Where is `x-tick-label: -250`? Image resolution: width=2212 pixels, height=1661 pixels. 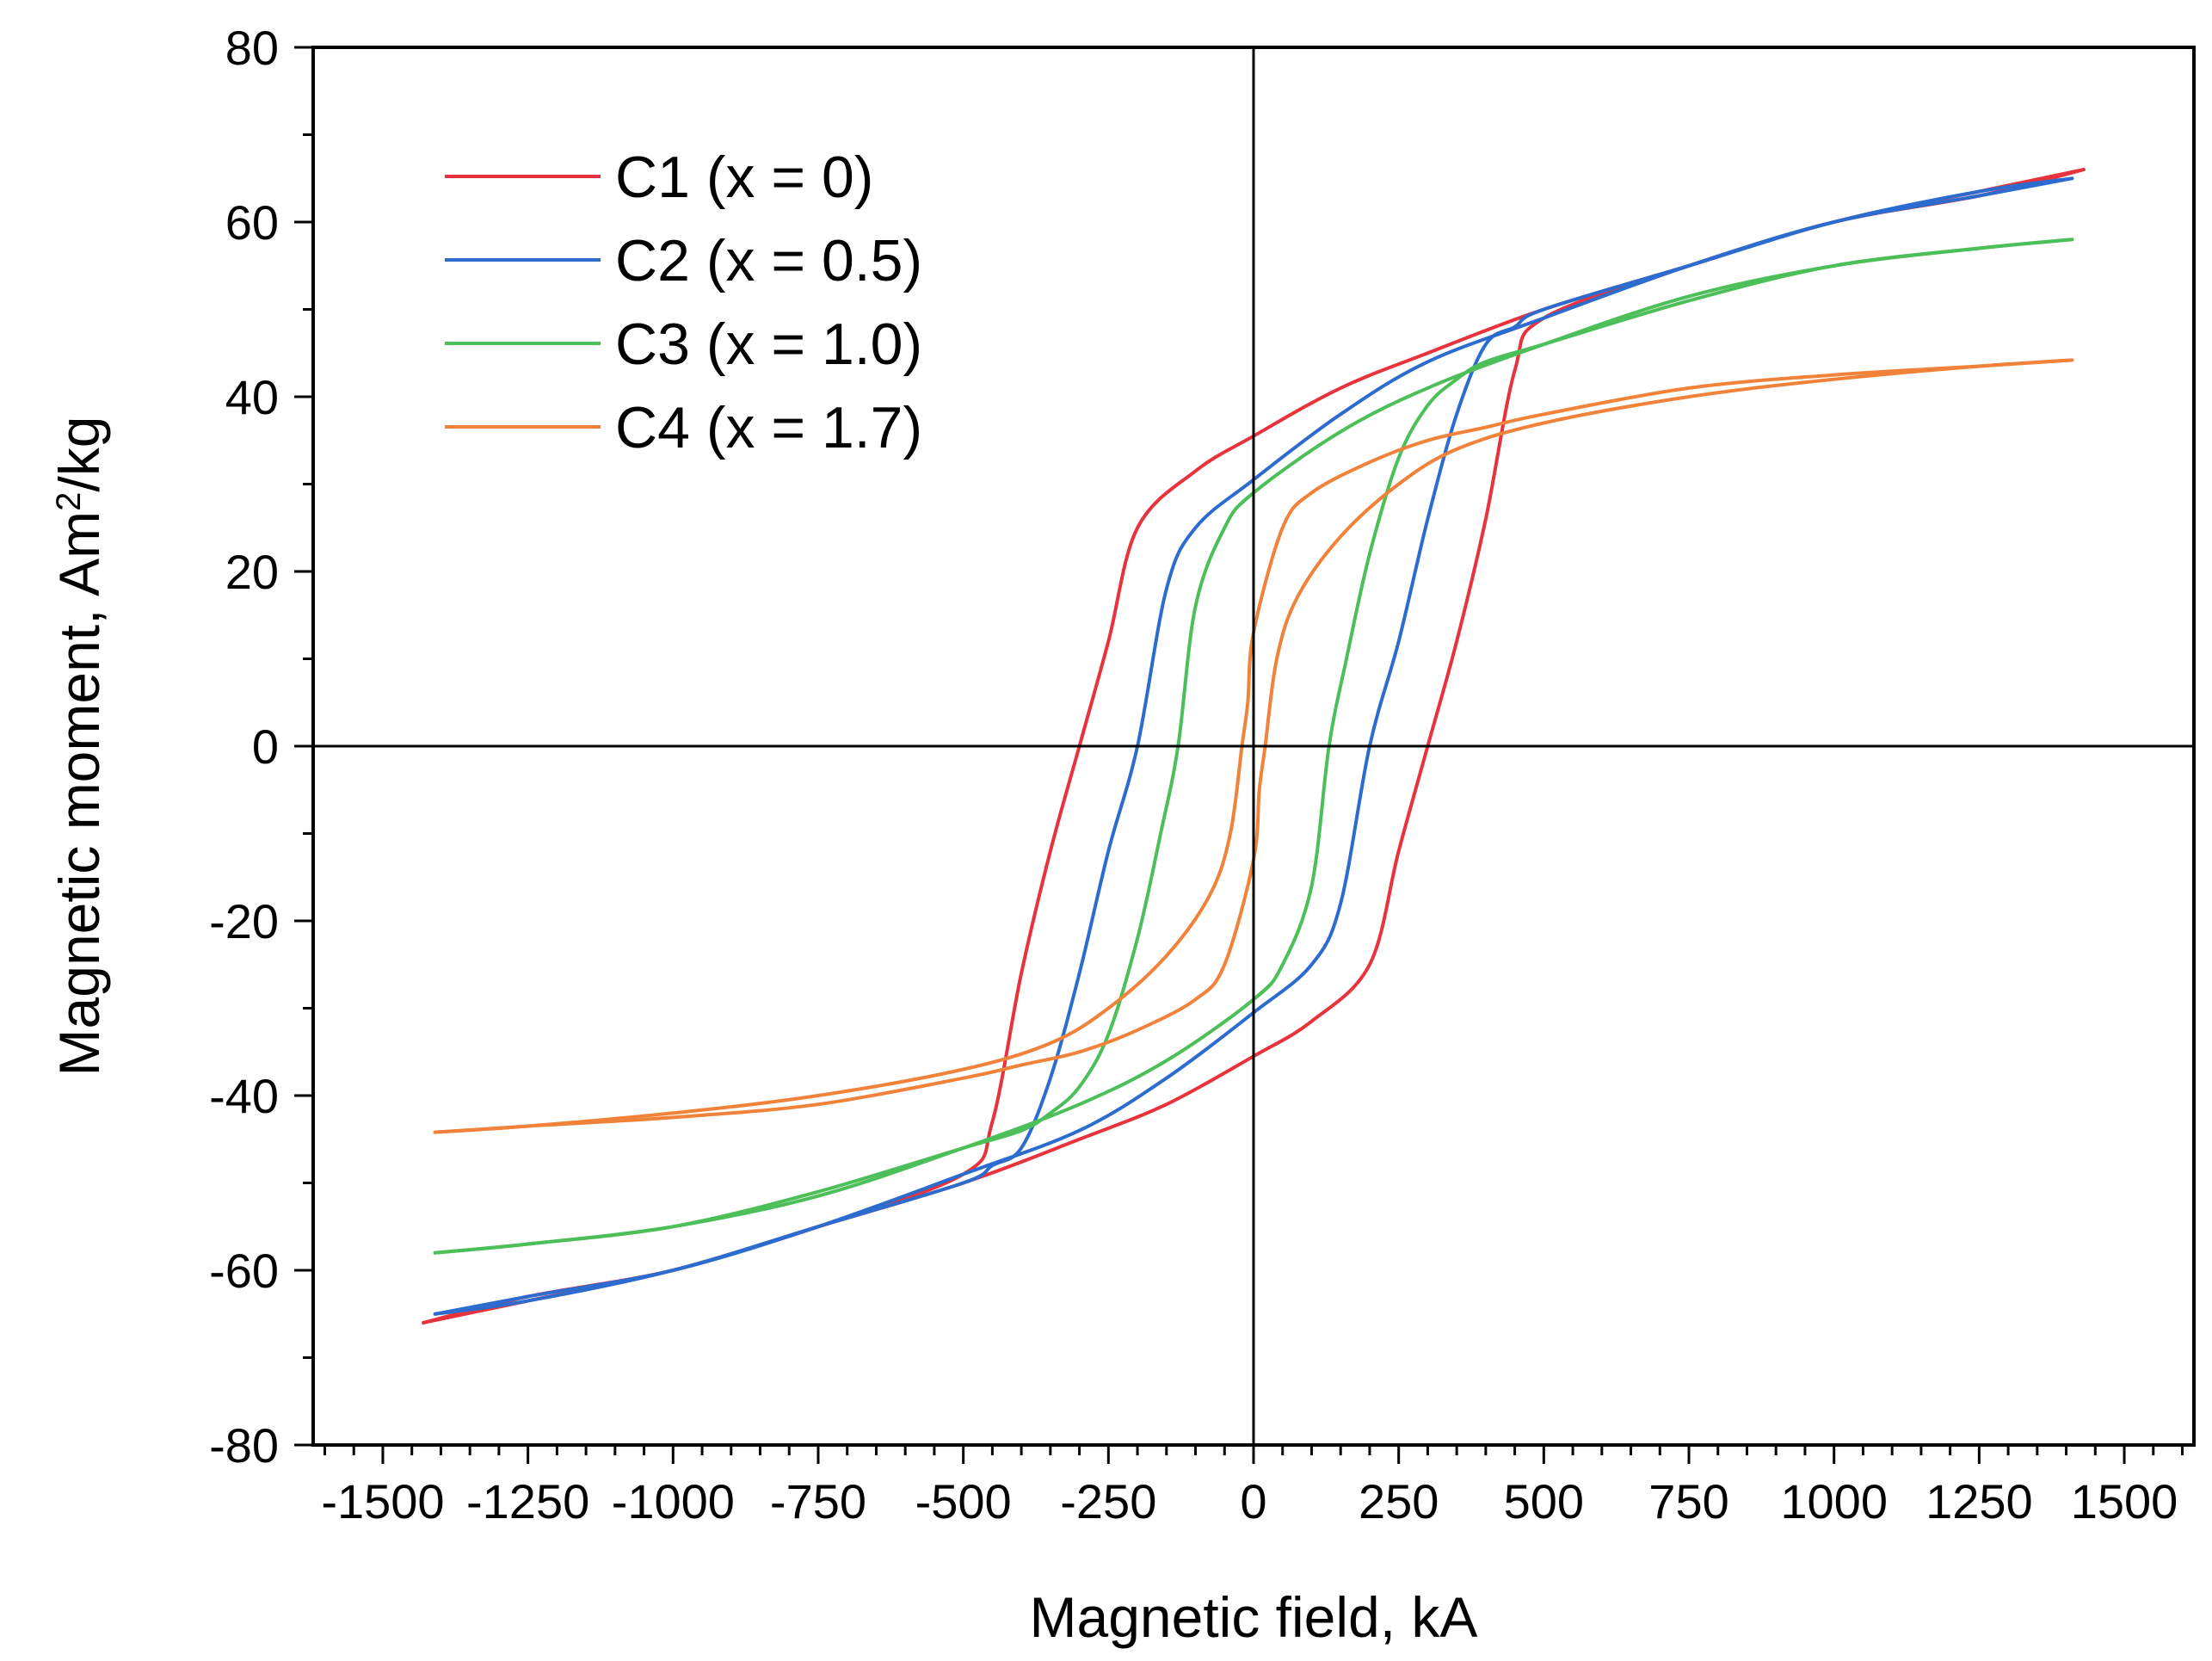
x-tick-label: -250 is located at coordinates (1108, 1501).